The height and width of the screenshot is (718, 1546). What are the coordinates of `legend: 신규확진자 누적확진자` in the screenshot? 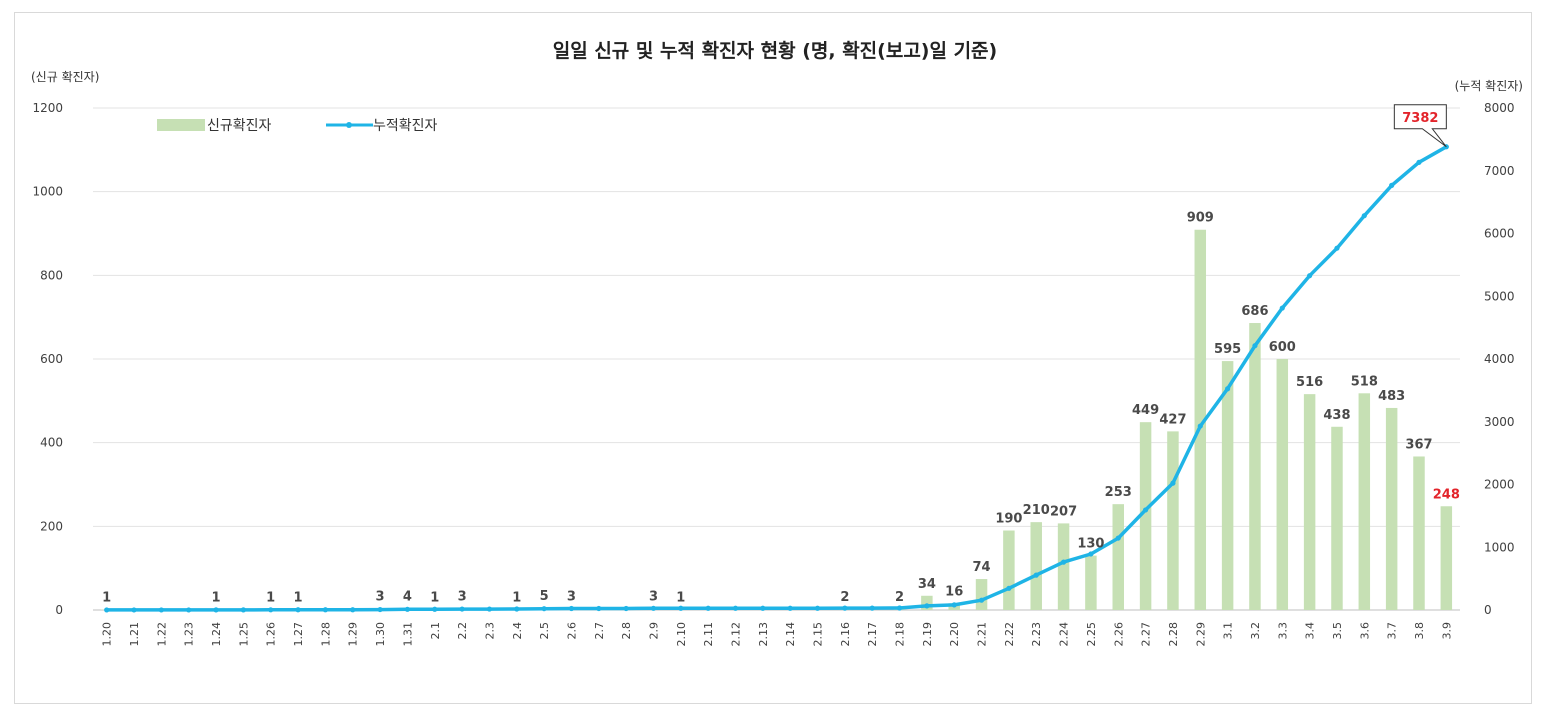 It's located at (297, 126).